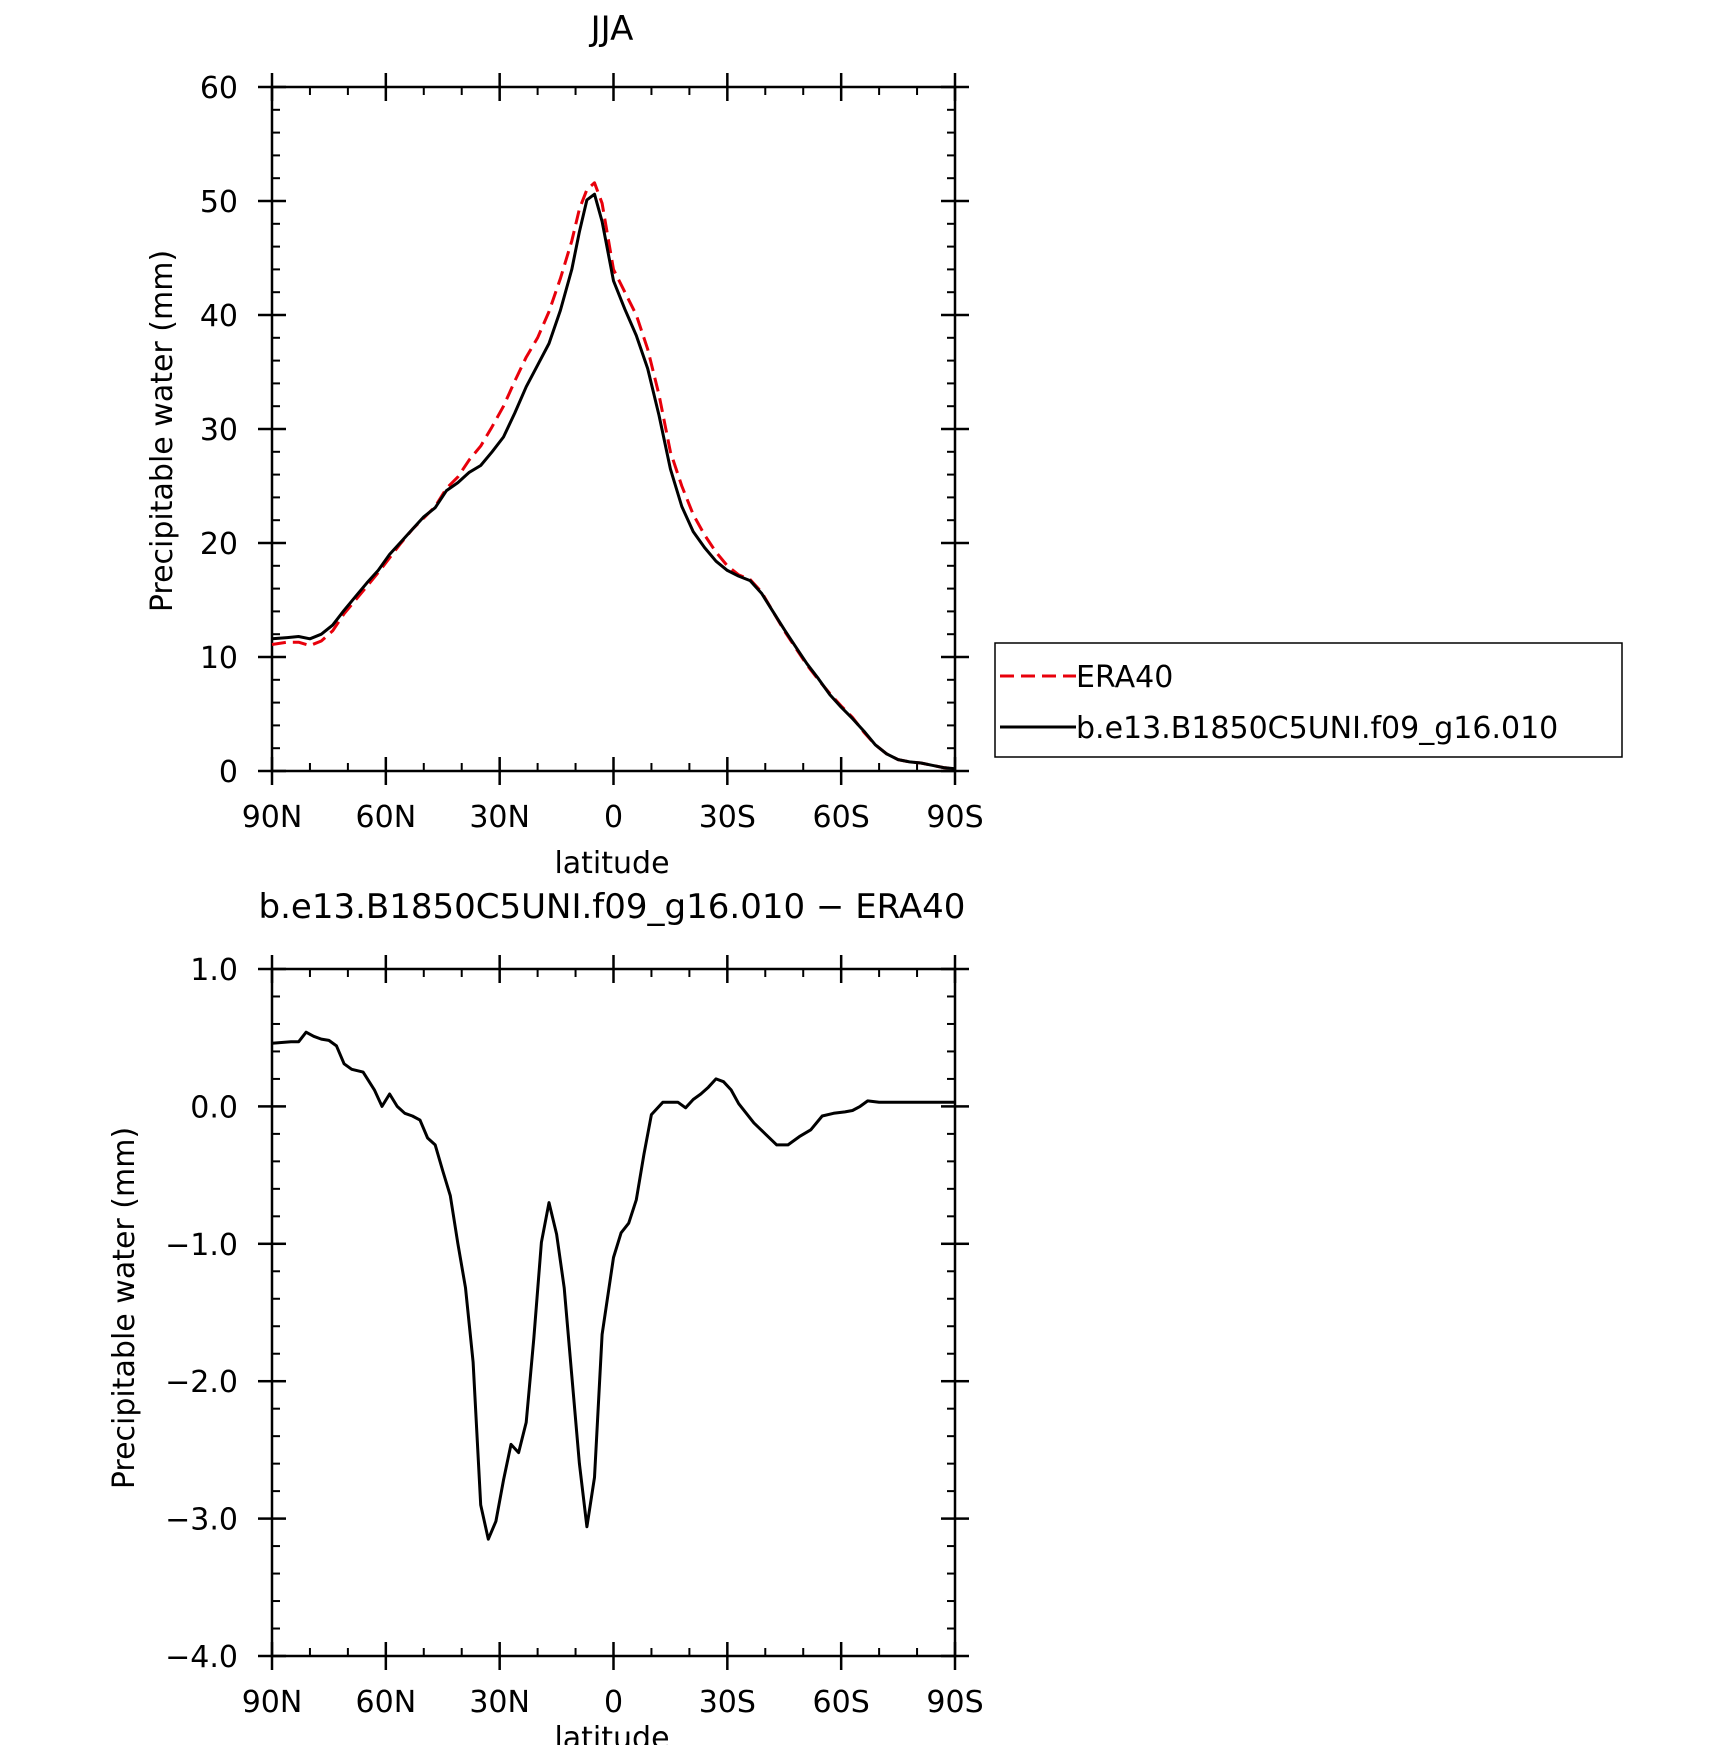  What do you see at coordinates (611, 1733) in the screenshot?
I see `bottom-plot-xlabel: latitude` at bounding box center [611, 1733].